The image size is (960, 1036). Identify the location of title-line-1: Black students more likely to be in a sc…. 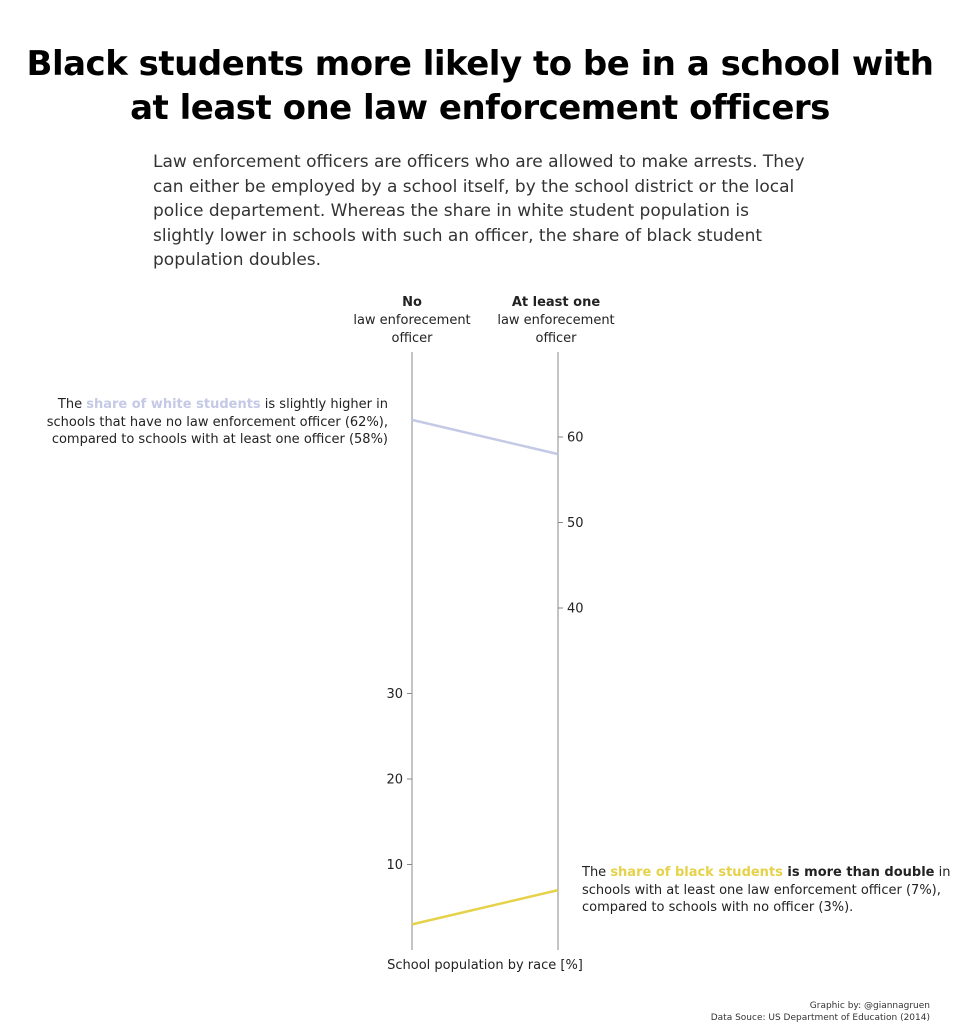
(480, 64).